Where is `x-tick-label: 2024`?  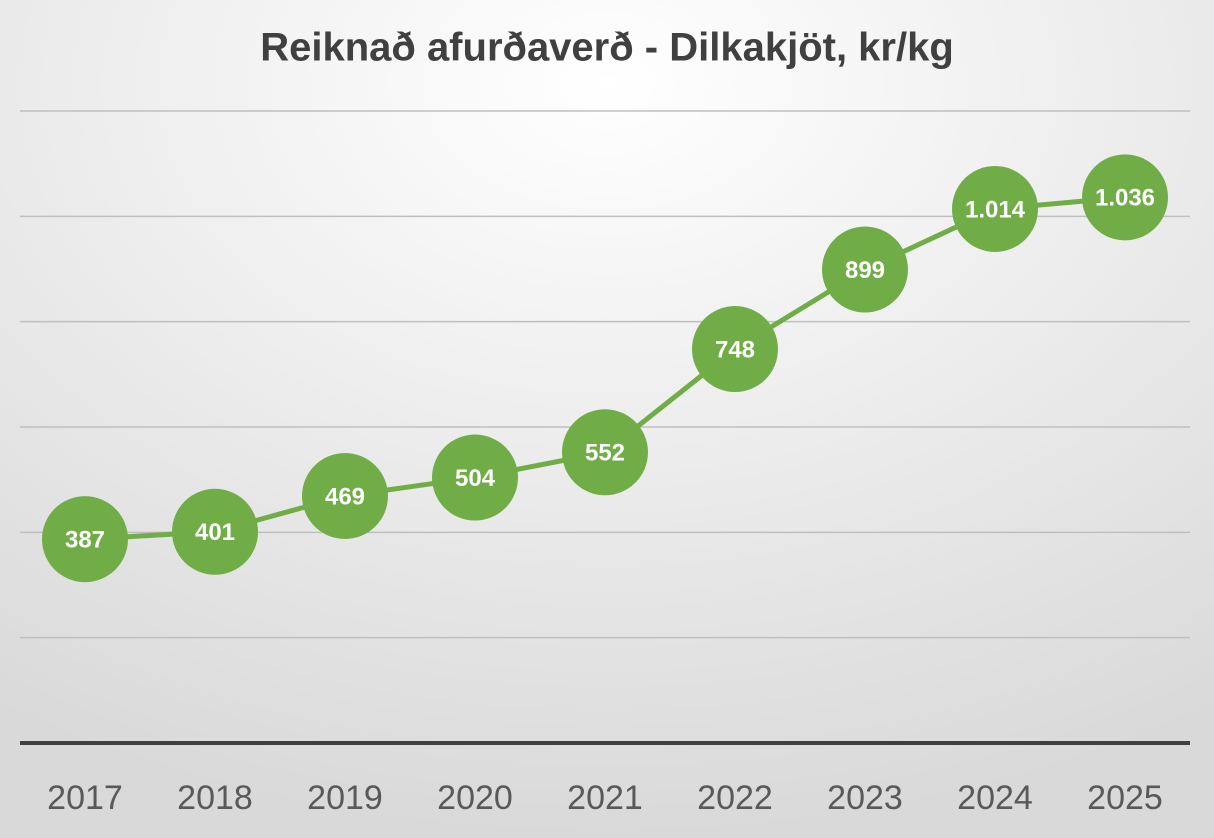 x-tick-label: 2024 is located at coordinates (995, 798).